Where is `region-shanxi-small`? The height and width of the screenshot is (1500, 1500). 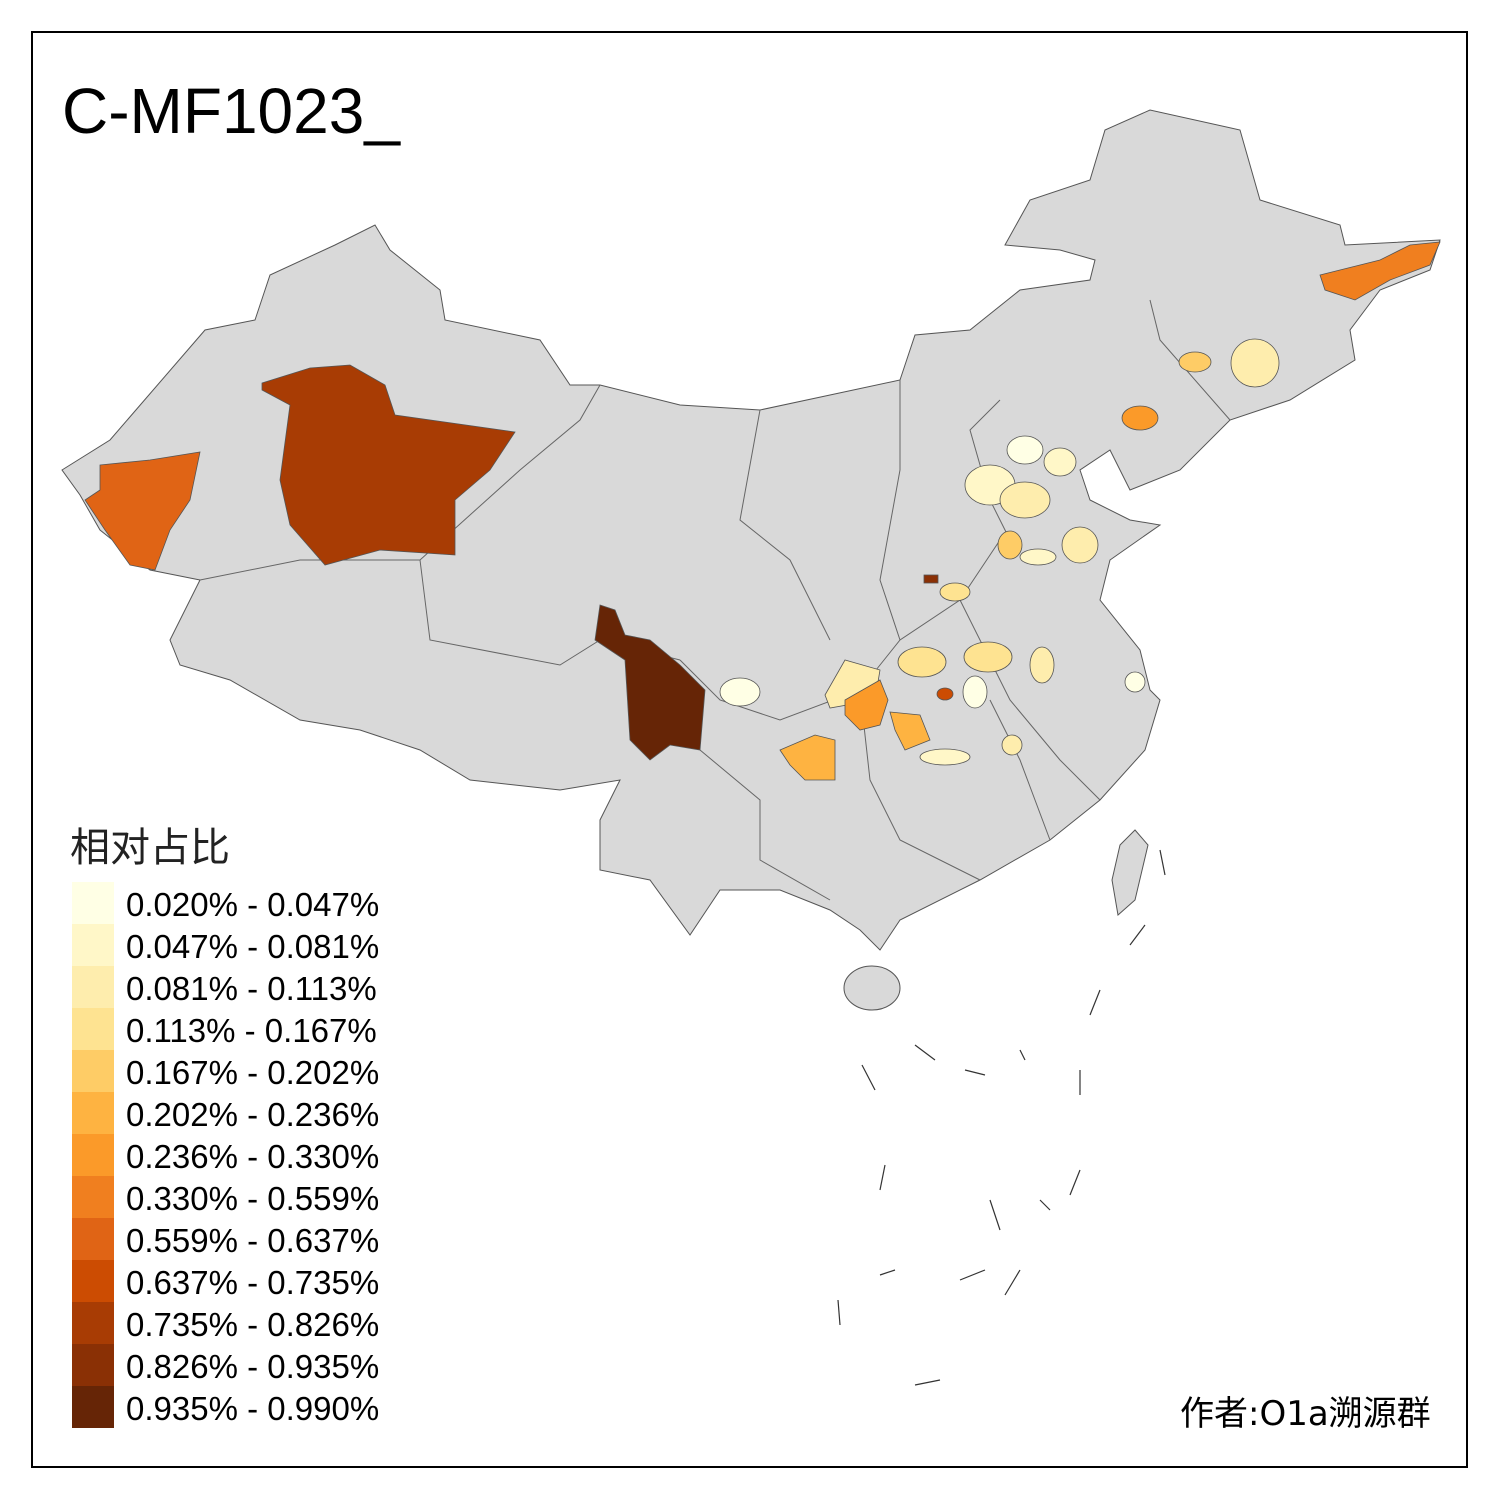
region-shanxi-small is located at coordinates (931, 579).